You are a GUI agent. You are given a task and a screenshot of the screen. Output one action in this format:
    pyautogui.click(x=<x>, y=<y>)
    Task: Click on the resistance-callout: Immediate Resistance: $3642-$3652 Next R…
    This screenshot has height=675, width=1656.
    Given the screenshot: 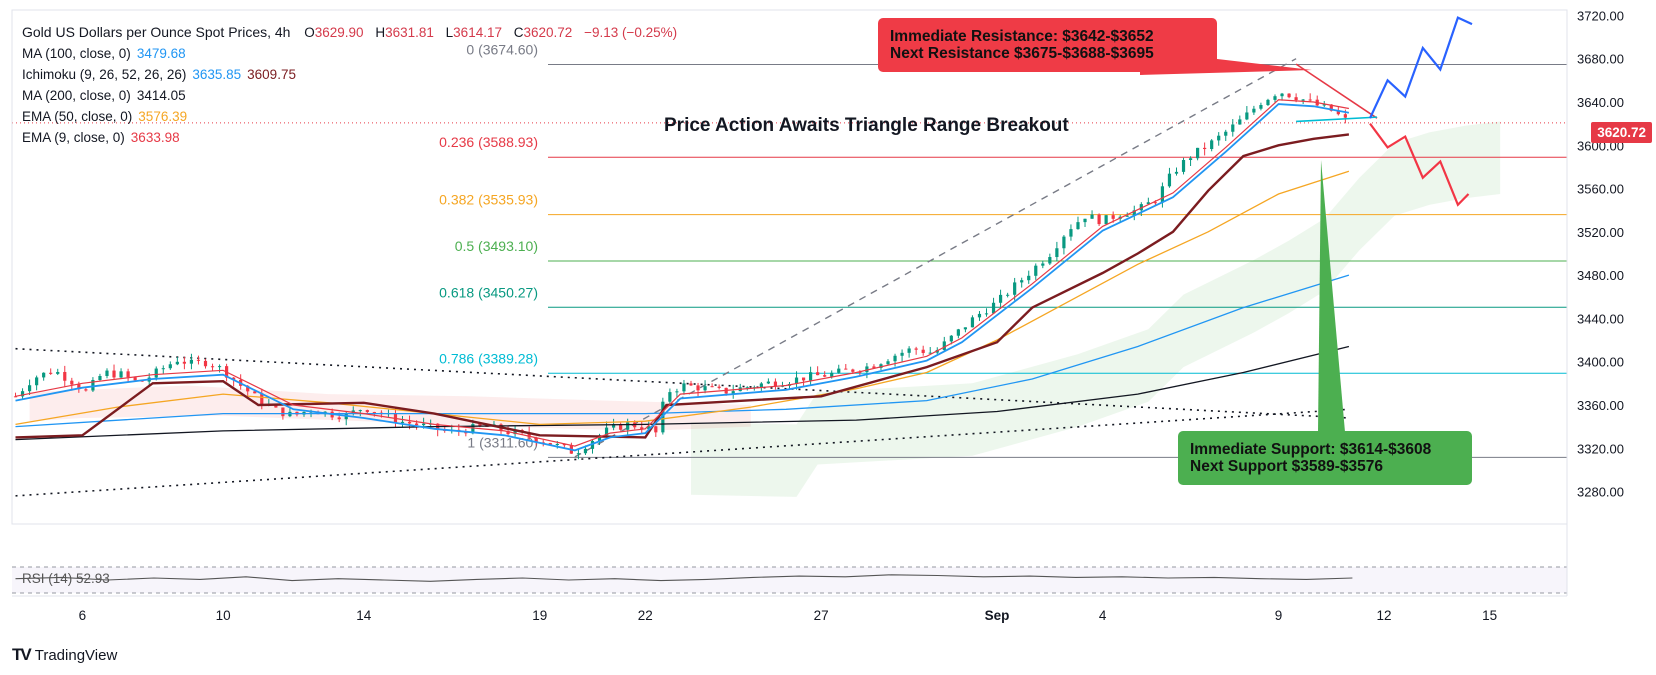 What is the action you would take?
    pyautogui.click(x=1047, y=45)
    